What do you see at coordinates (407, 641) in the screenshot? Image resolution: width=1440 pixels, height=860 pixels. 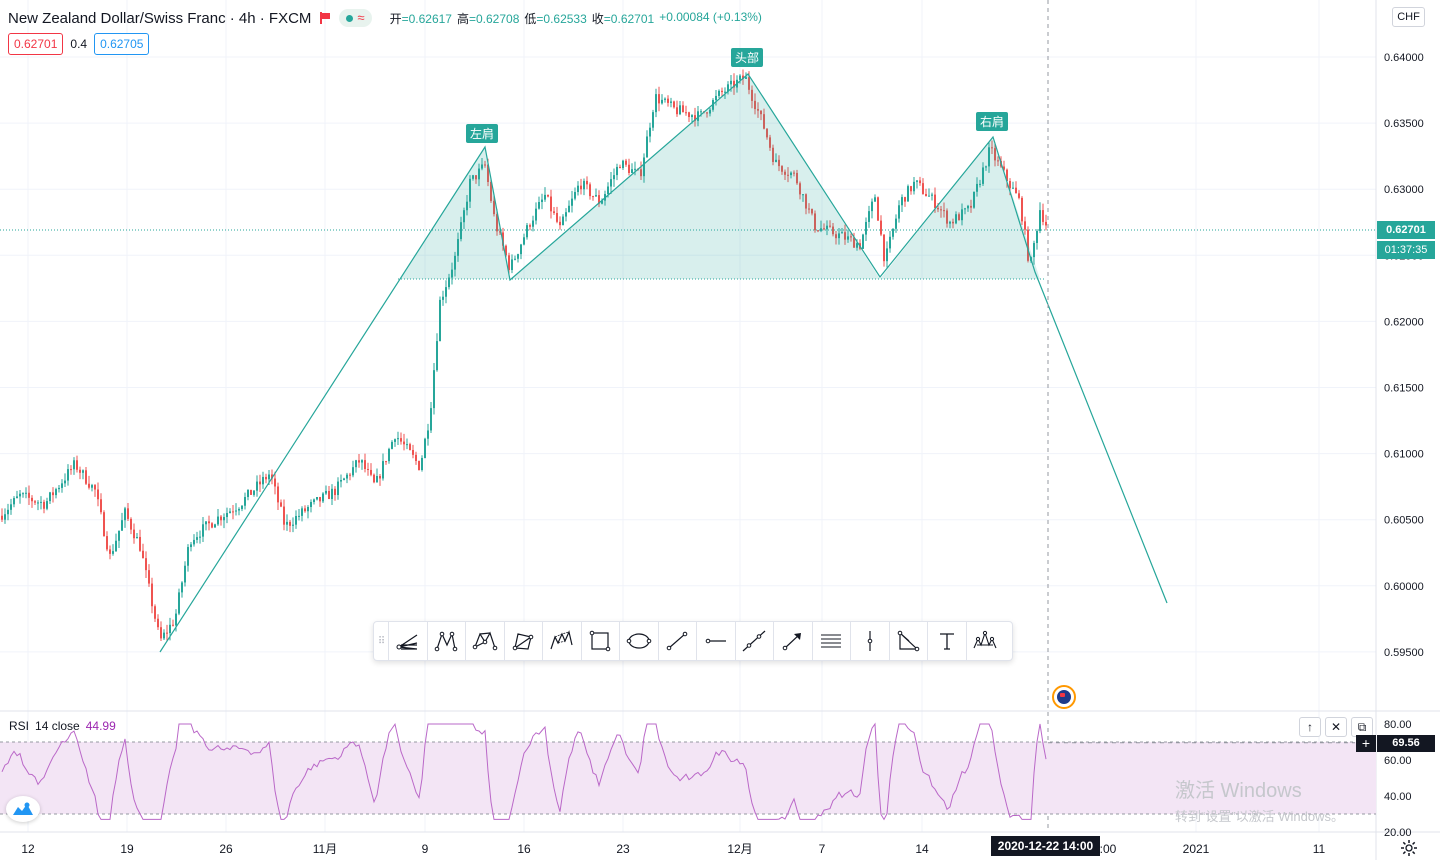 I see `tool-pitchfork` at bounding box center [407, 641].